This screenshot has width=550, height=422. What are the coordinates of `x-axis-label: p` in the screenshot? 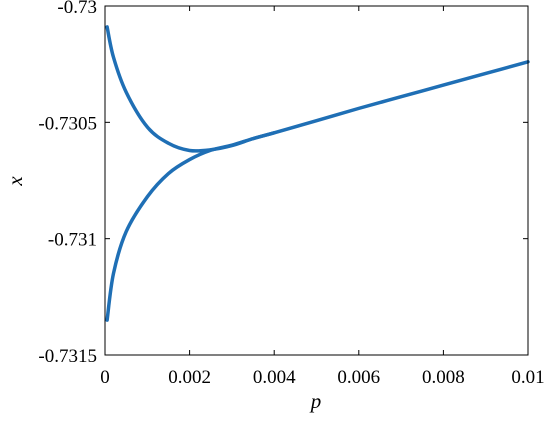 It's located at (315, 401).